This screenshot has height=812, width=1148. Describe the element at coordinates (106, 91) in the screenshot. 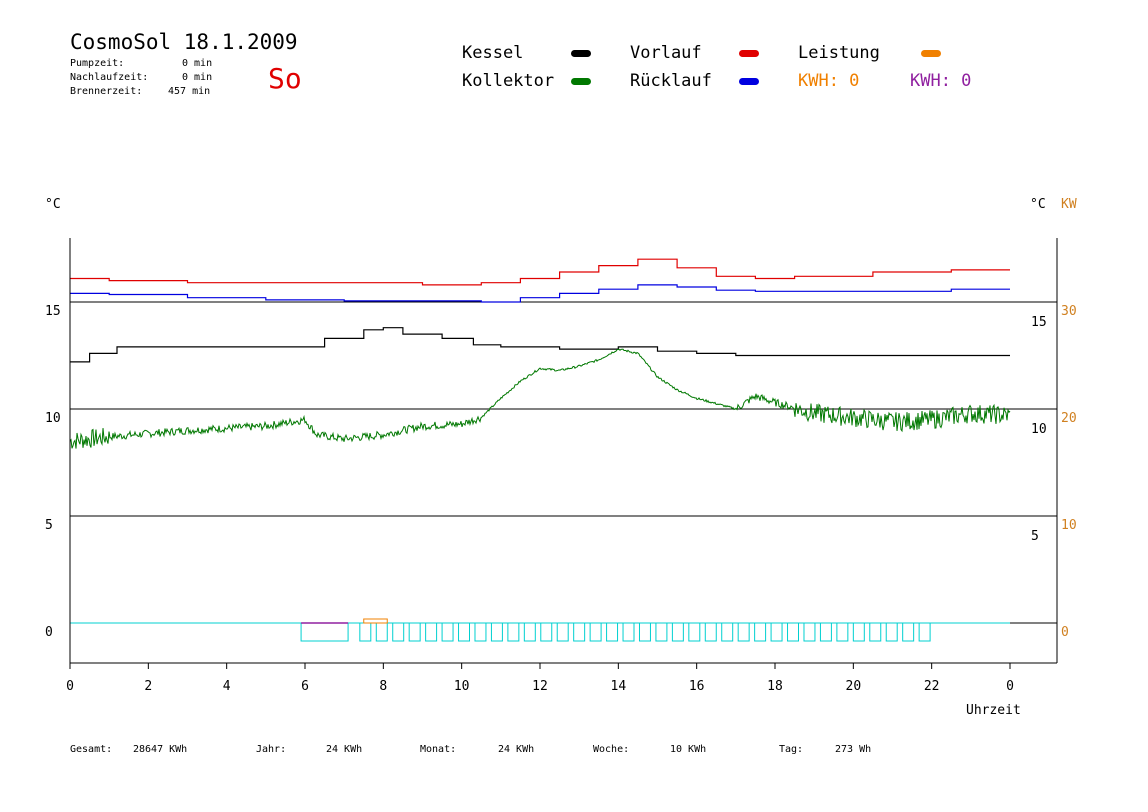

I see `brennerzeit-label: Brennerzeit:` at that location.